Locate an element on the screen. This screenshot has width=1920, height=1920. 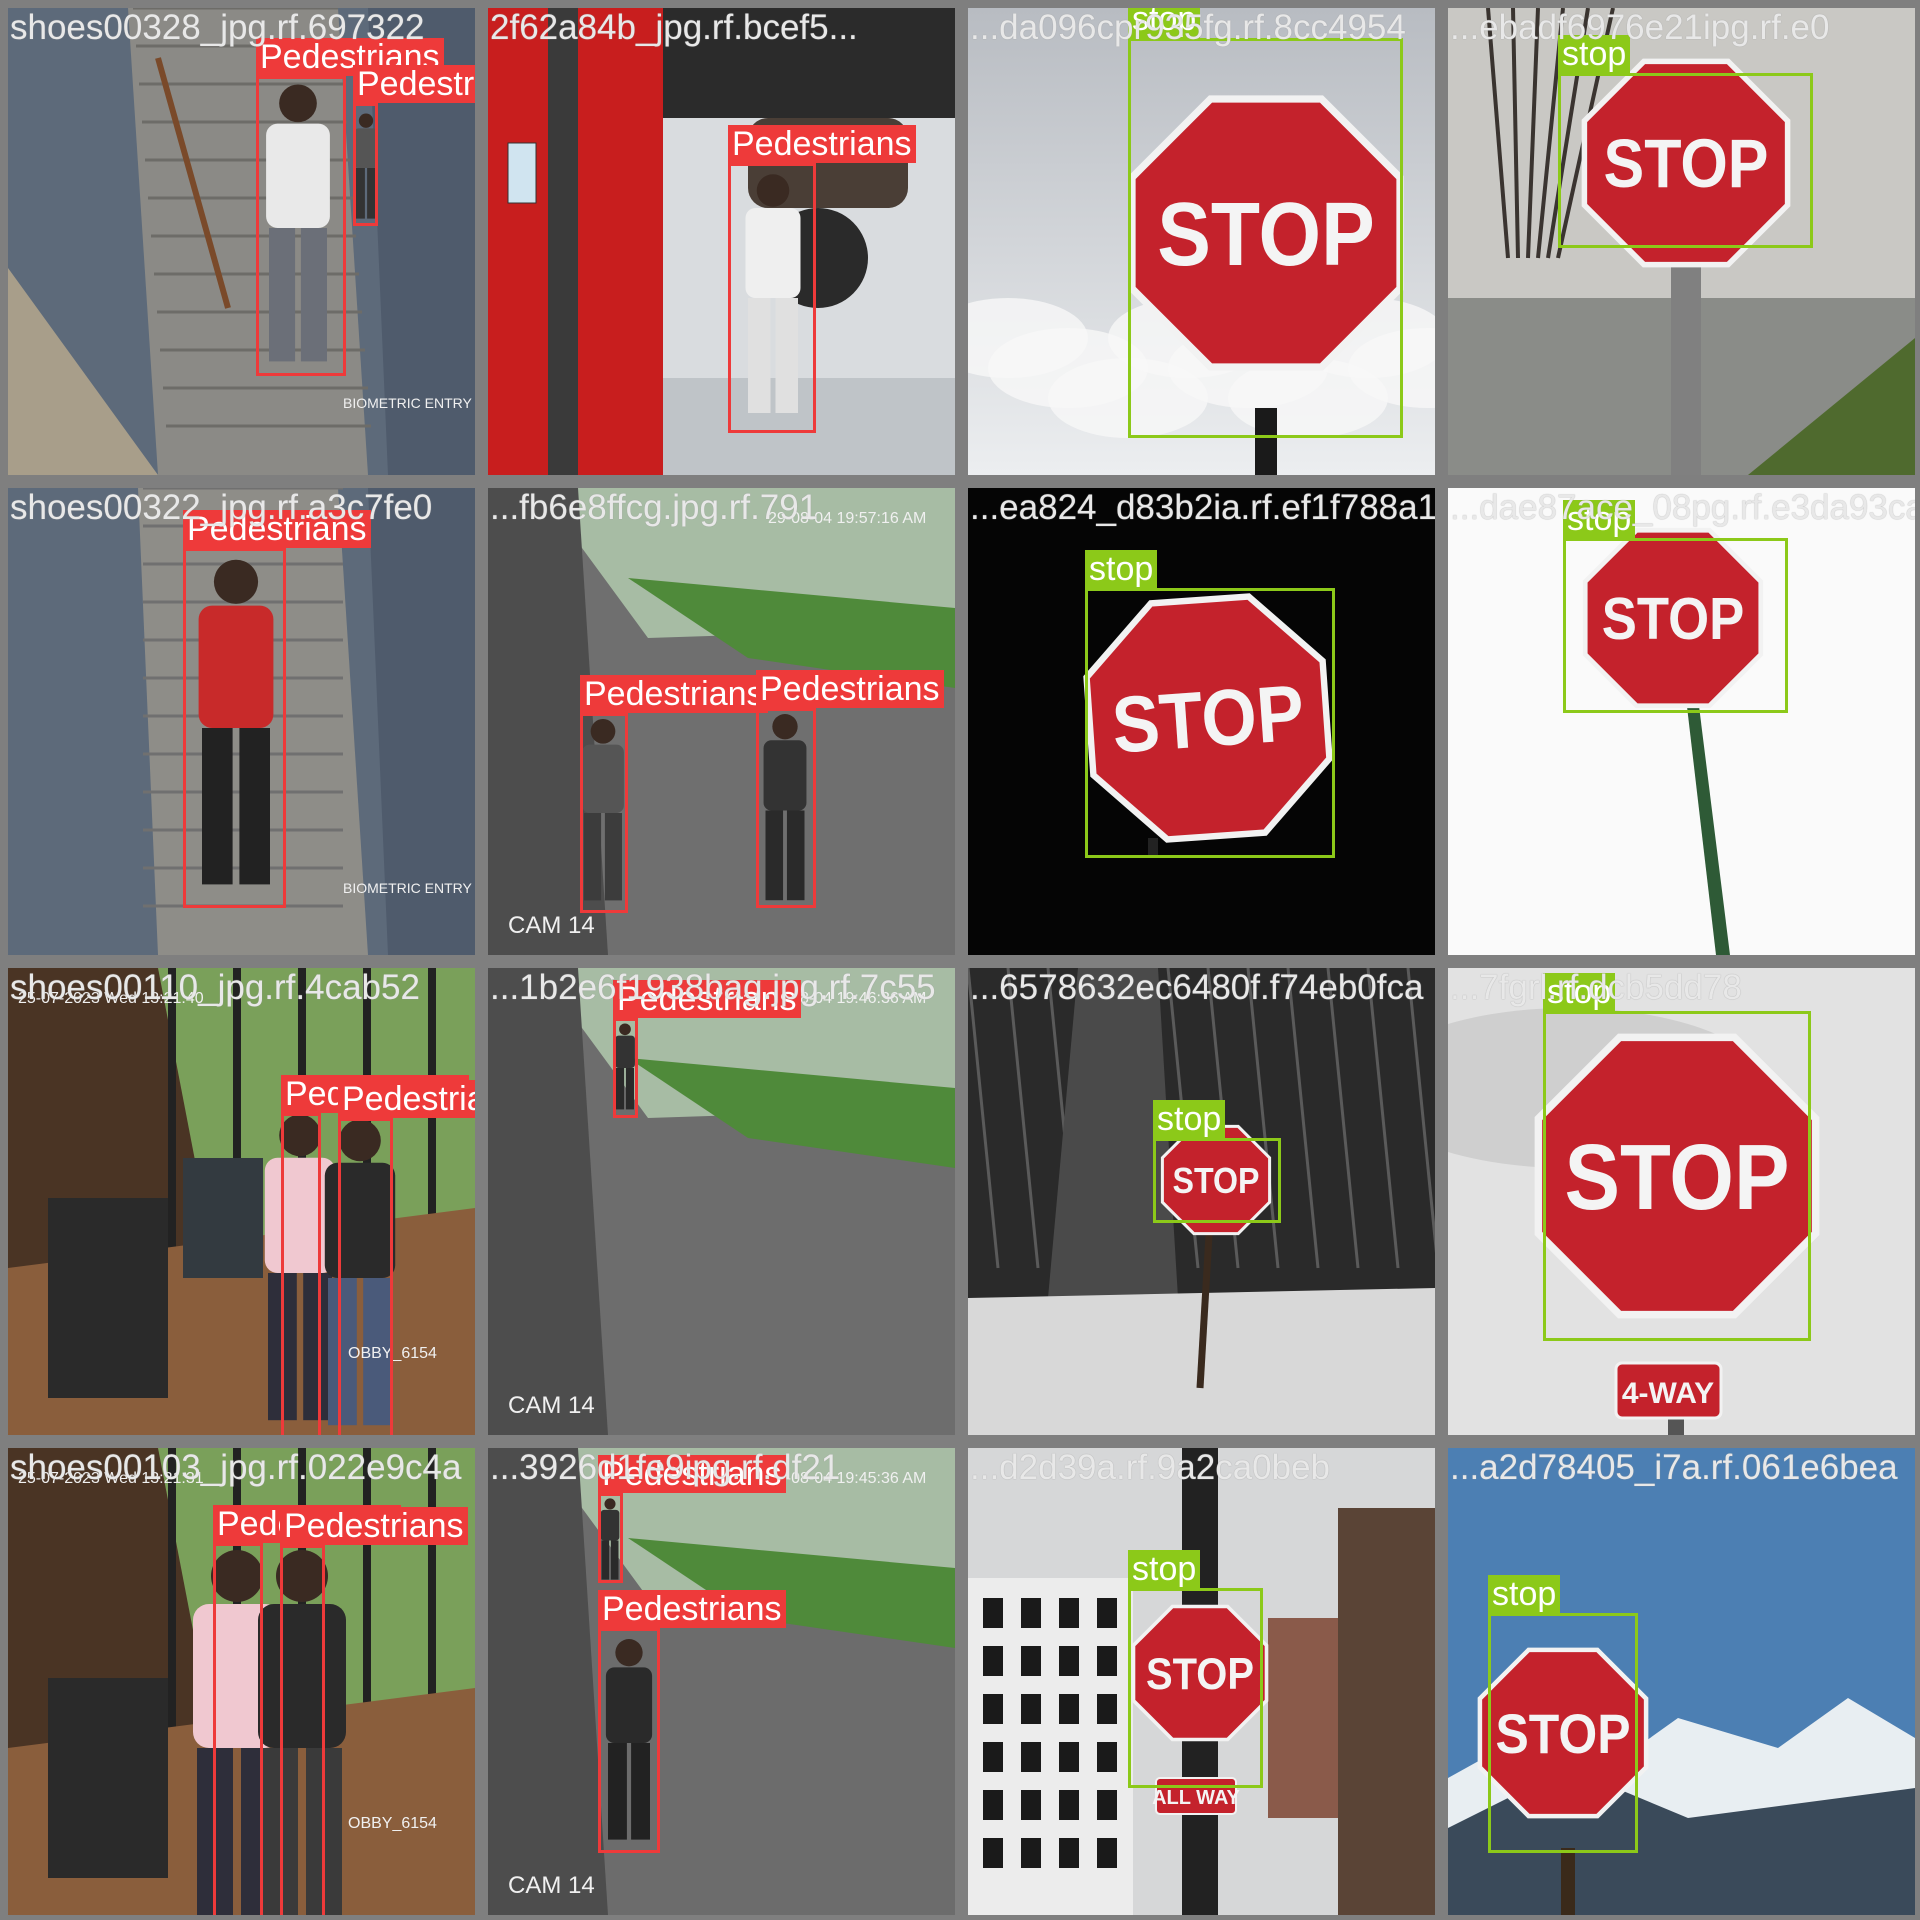
scene-city: STOP ALL WAY is located at coordinates (1201, 1681).